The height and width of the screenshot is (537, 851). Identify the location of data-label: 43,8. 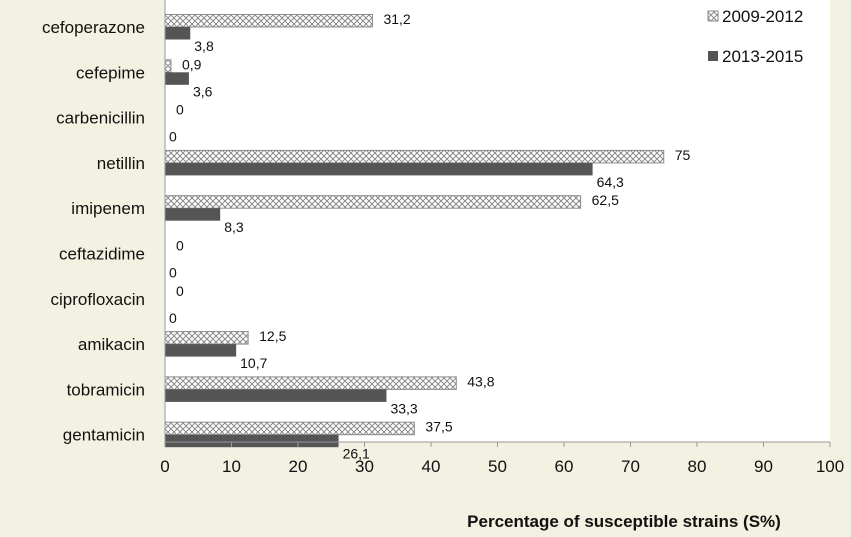
(480, 381).